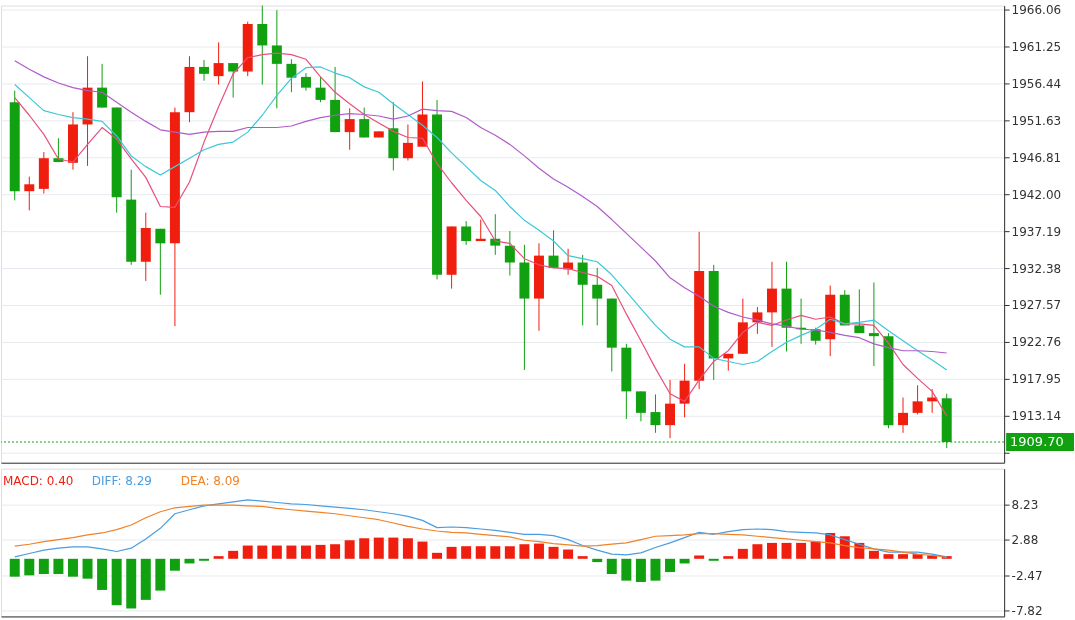 The image size is (1075, 620). What do you see at coordinates (1027, 611) in the screenshot?
I see `y-tick-label: -7.82` at bounding box center [1027, 611].